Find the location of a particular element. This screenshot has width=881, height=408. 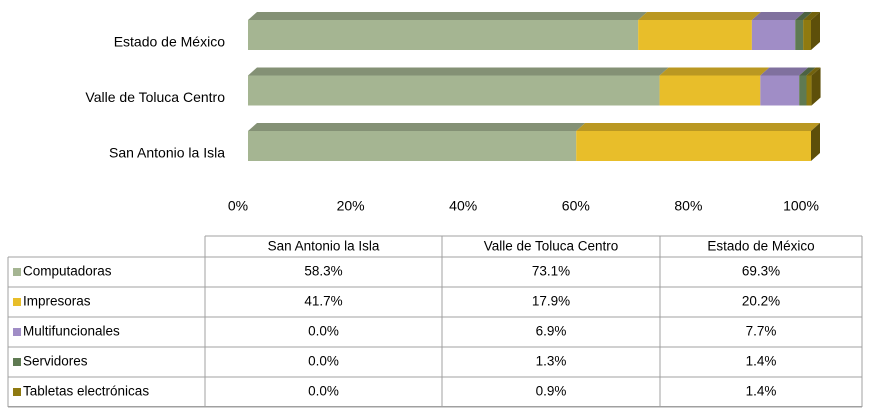

x-tick-label: 20% is located at coordinates (351, 206).